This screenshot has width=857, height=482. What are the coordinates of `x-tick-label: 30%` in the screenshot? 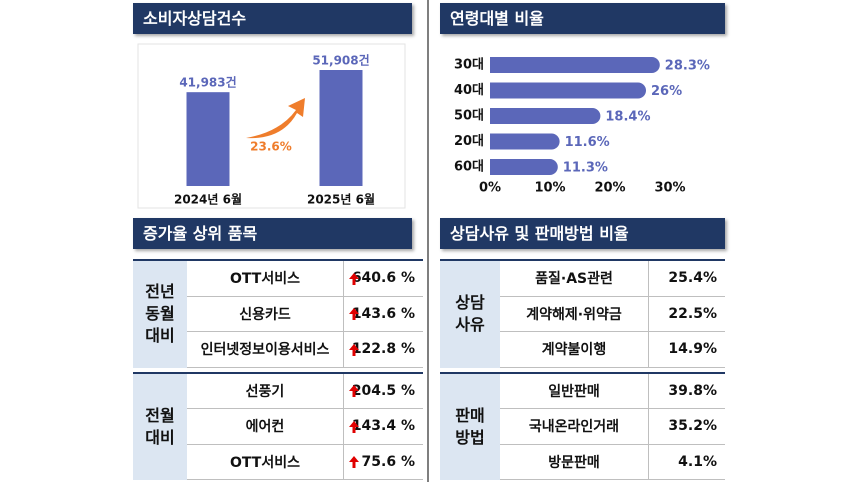 It's located at (669, 188).